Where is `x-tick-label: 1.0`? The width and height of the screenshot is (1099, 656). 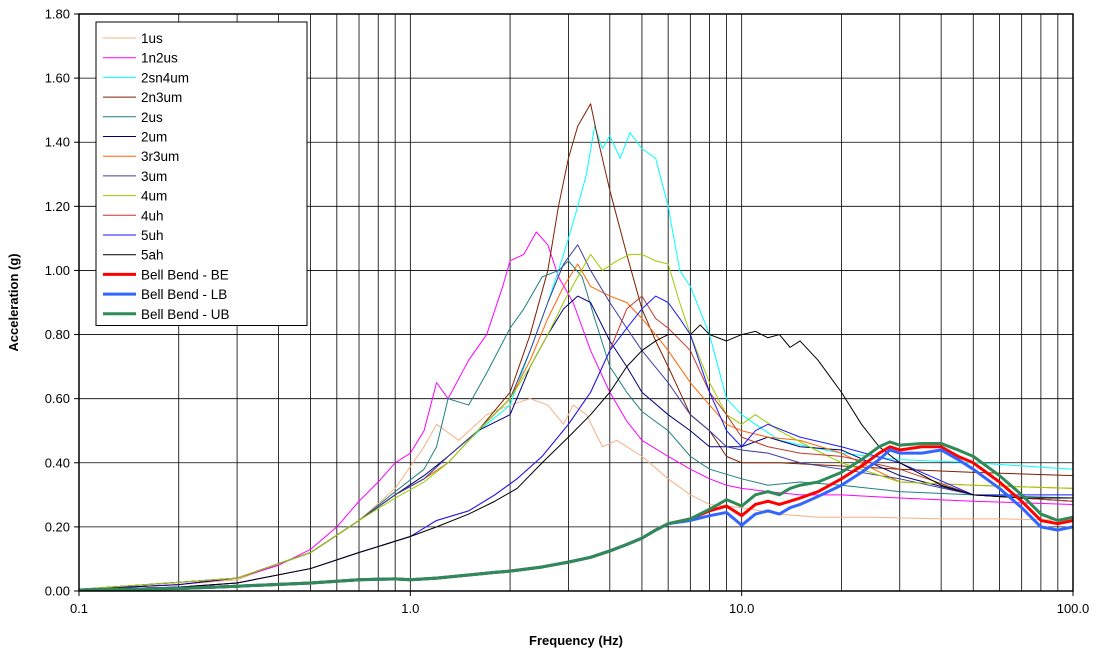 x-tick-label: 1.0 is located at coordinates (410, 608).